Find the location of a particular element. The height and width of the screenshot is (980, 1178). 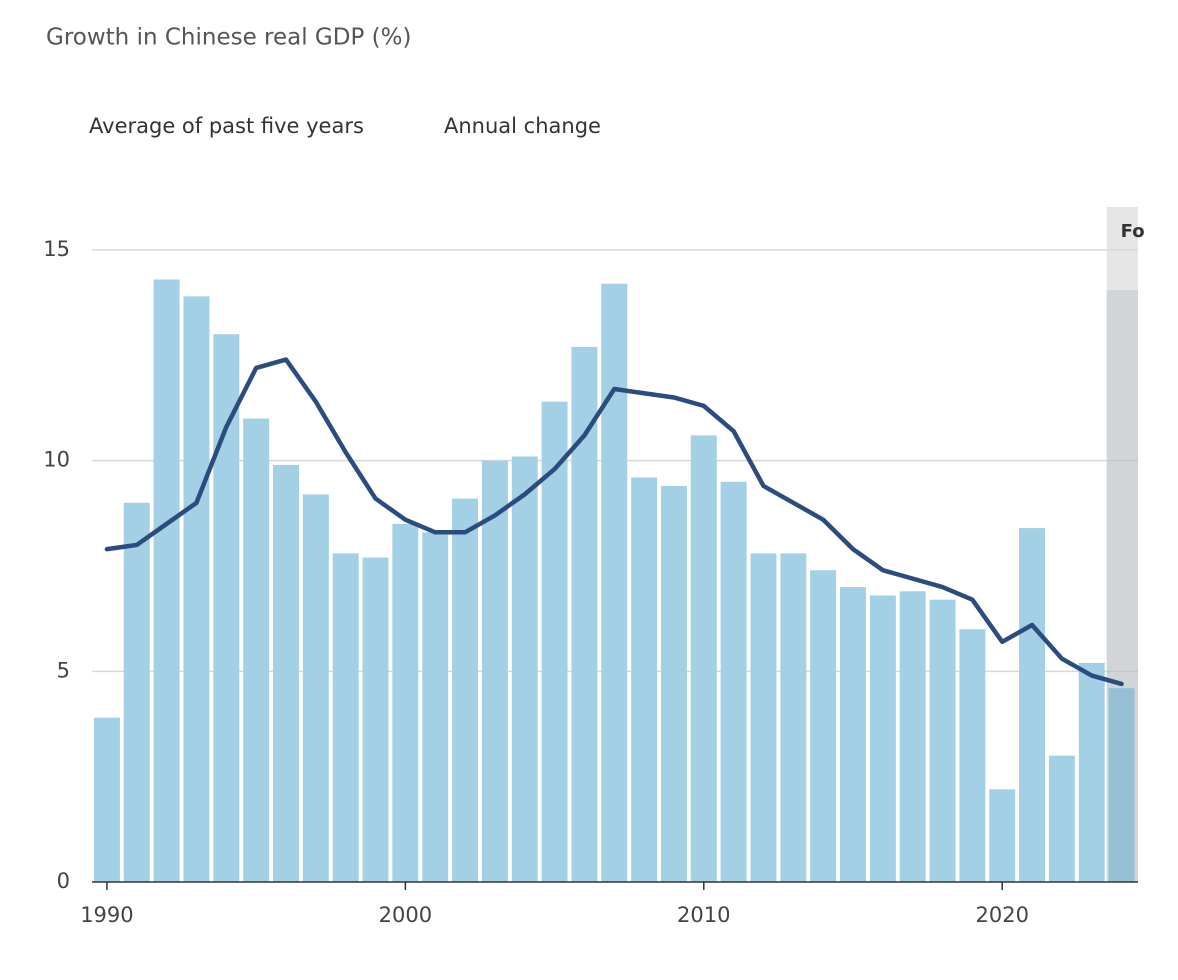

y-tick-label: 5 is located at coordinates (63, 670).